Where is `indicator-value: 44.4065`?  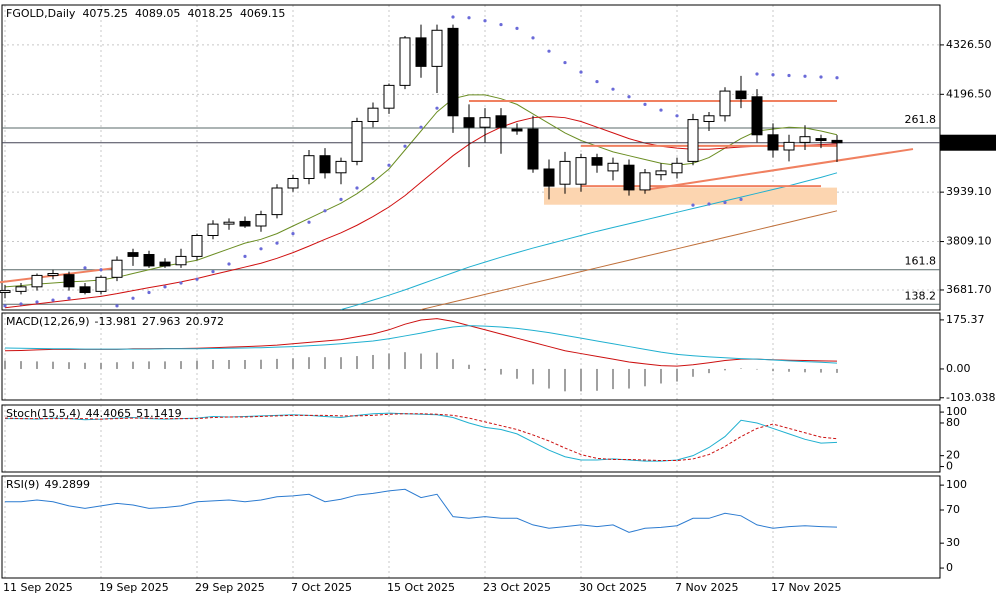 indicator-value: 44.4065 is located at coordinates (109, 413).